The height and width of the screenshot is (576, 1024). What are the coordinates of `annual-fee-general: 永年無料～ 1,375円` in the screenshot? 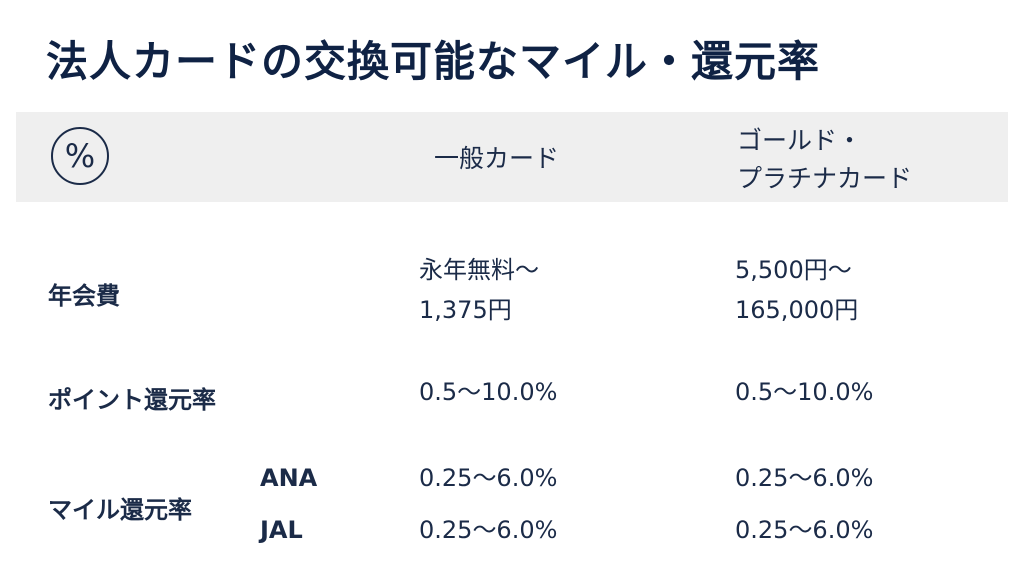 It's located at (479, 290).